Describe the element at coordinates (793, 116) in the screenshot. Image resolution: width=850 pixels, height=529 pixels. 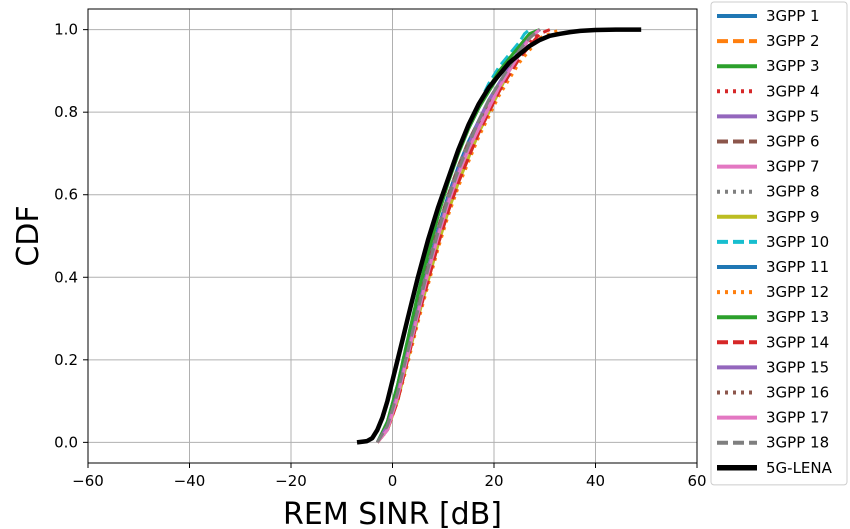
I see `legend-label: 3GPP 5` at that location.